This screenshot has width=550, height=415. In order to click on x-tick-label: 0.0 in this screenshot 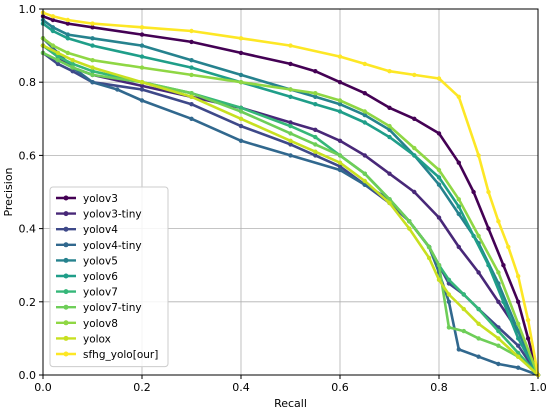, I will do `click(43, 387)`.